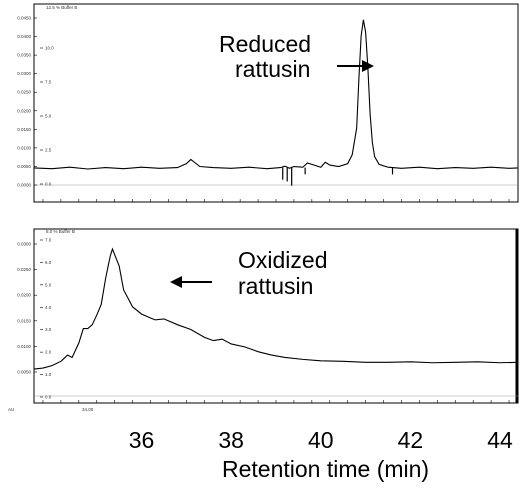 This screenshot has height=489, width=521. I want to click on bottom-annotation-line2: rattusin, so click(275, 286).